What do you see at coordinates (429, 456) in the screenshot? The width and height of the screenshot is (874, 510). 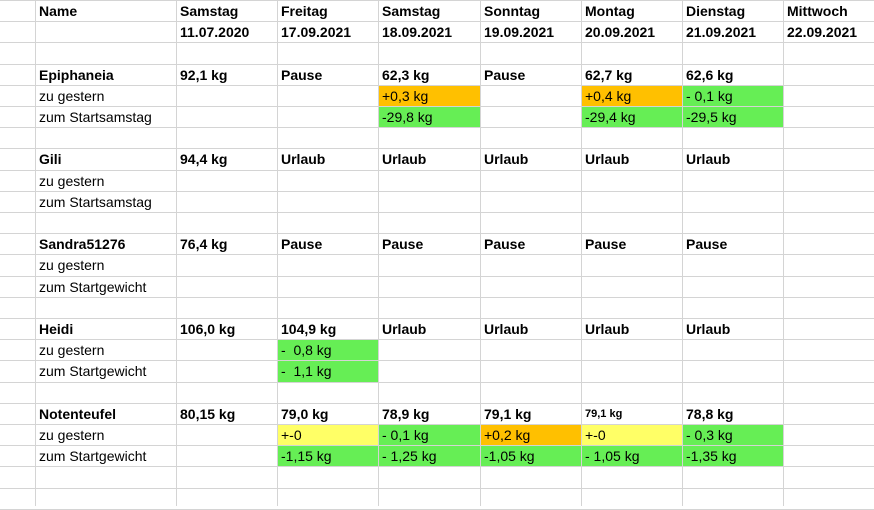 I see `delta-cell: - 1,25 kg` at bounding box center [429, 456].